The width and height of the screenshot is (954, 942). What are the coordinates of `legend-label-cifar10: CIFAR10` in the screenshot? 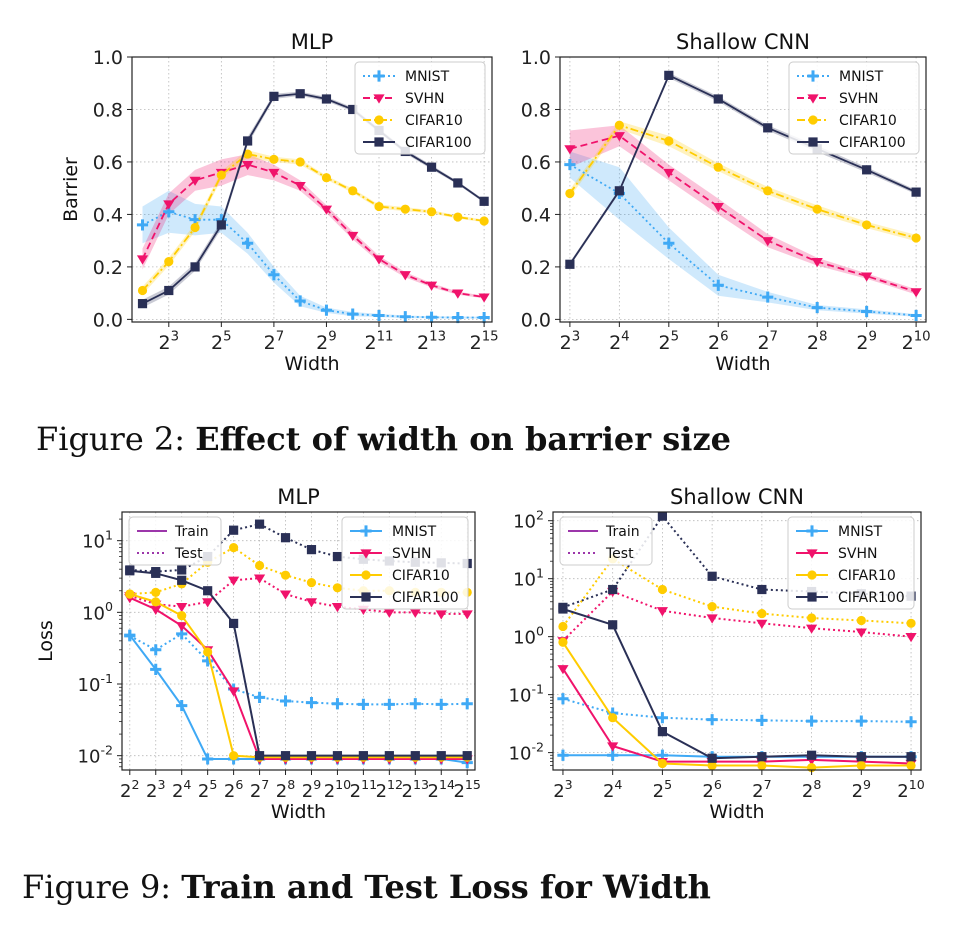 It's located at (867, 576).